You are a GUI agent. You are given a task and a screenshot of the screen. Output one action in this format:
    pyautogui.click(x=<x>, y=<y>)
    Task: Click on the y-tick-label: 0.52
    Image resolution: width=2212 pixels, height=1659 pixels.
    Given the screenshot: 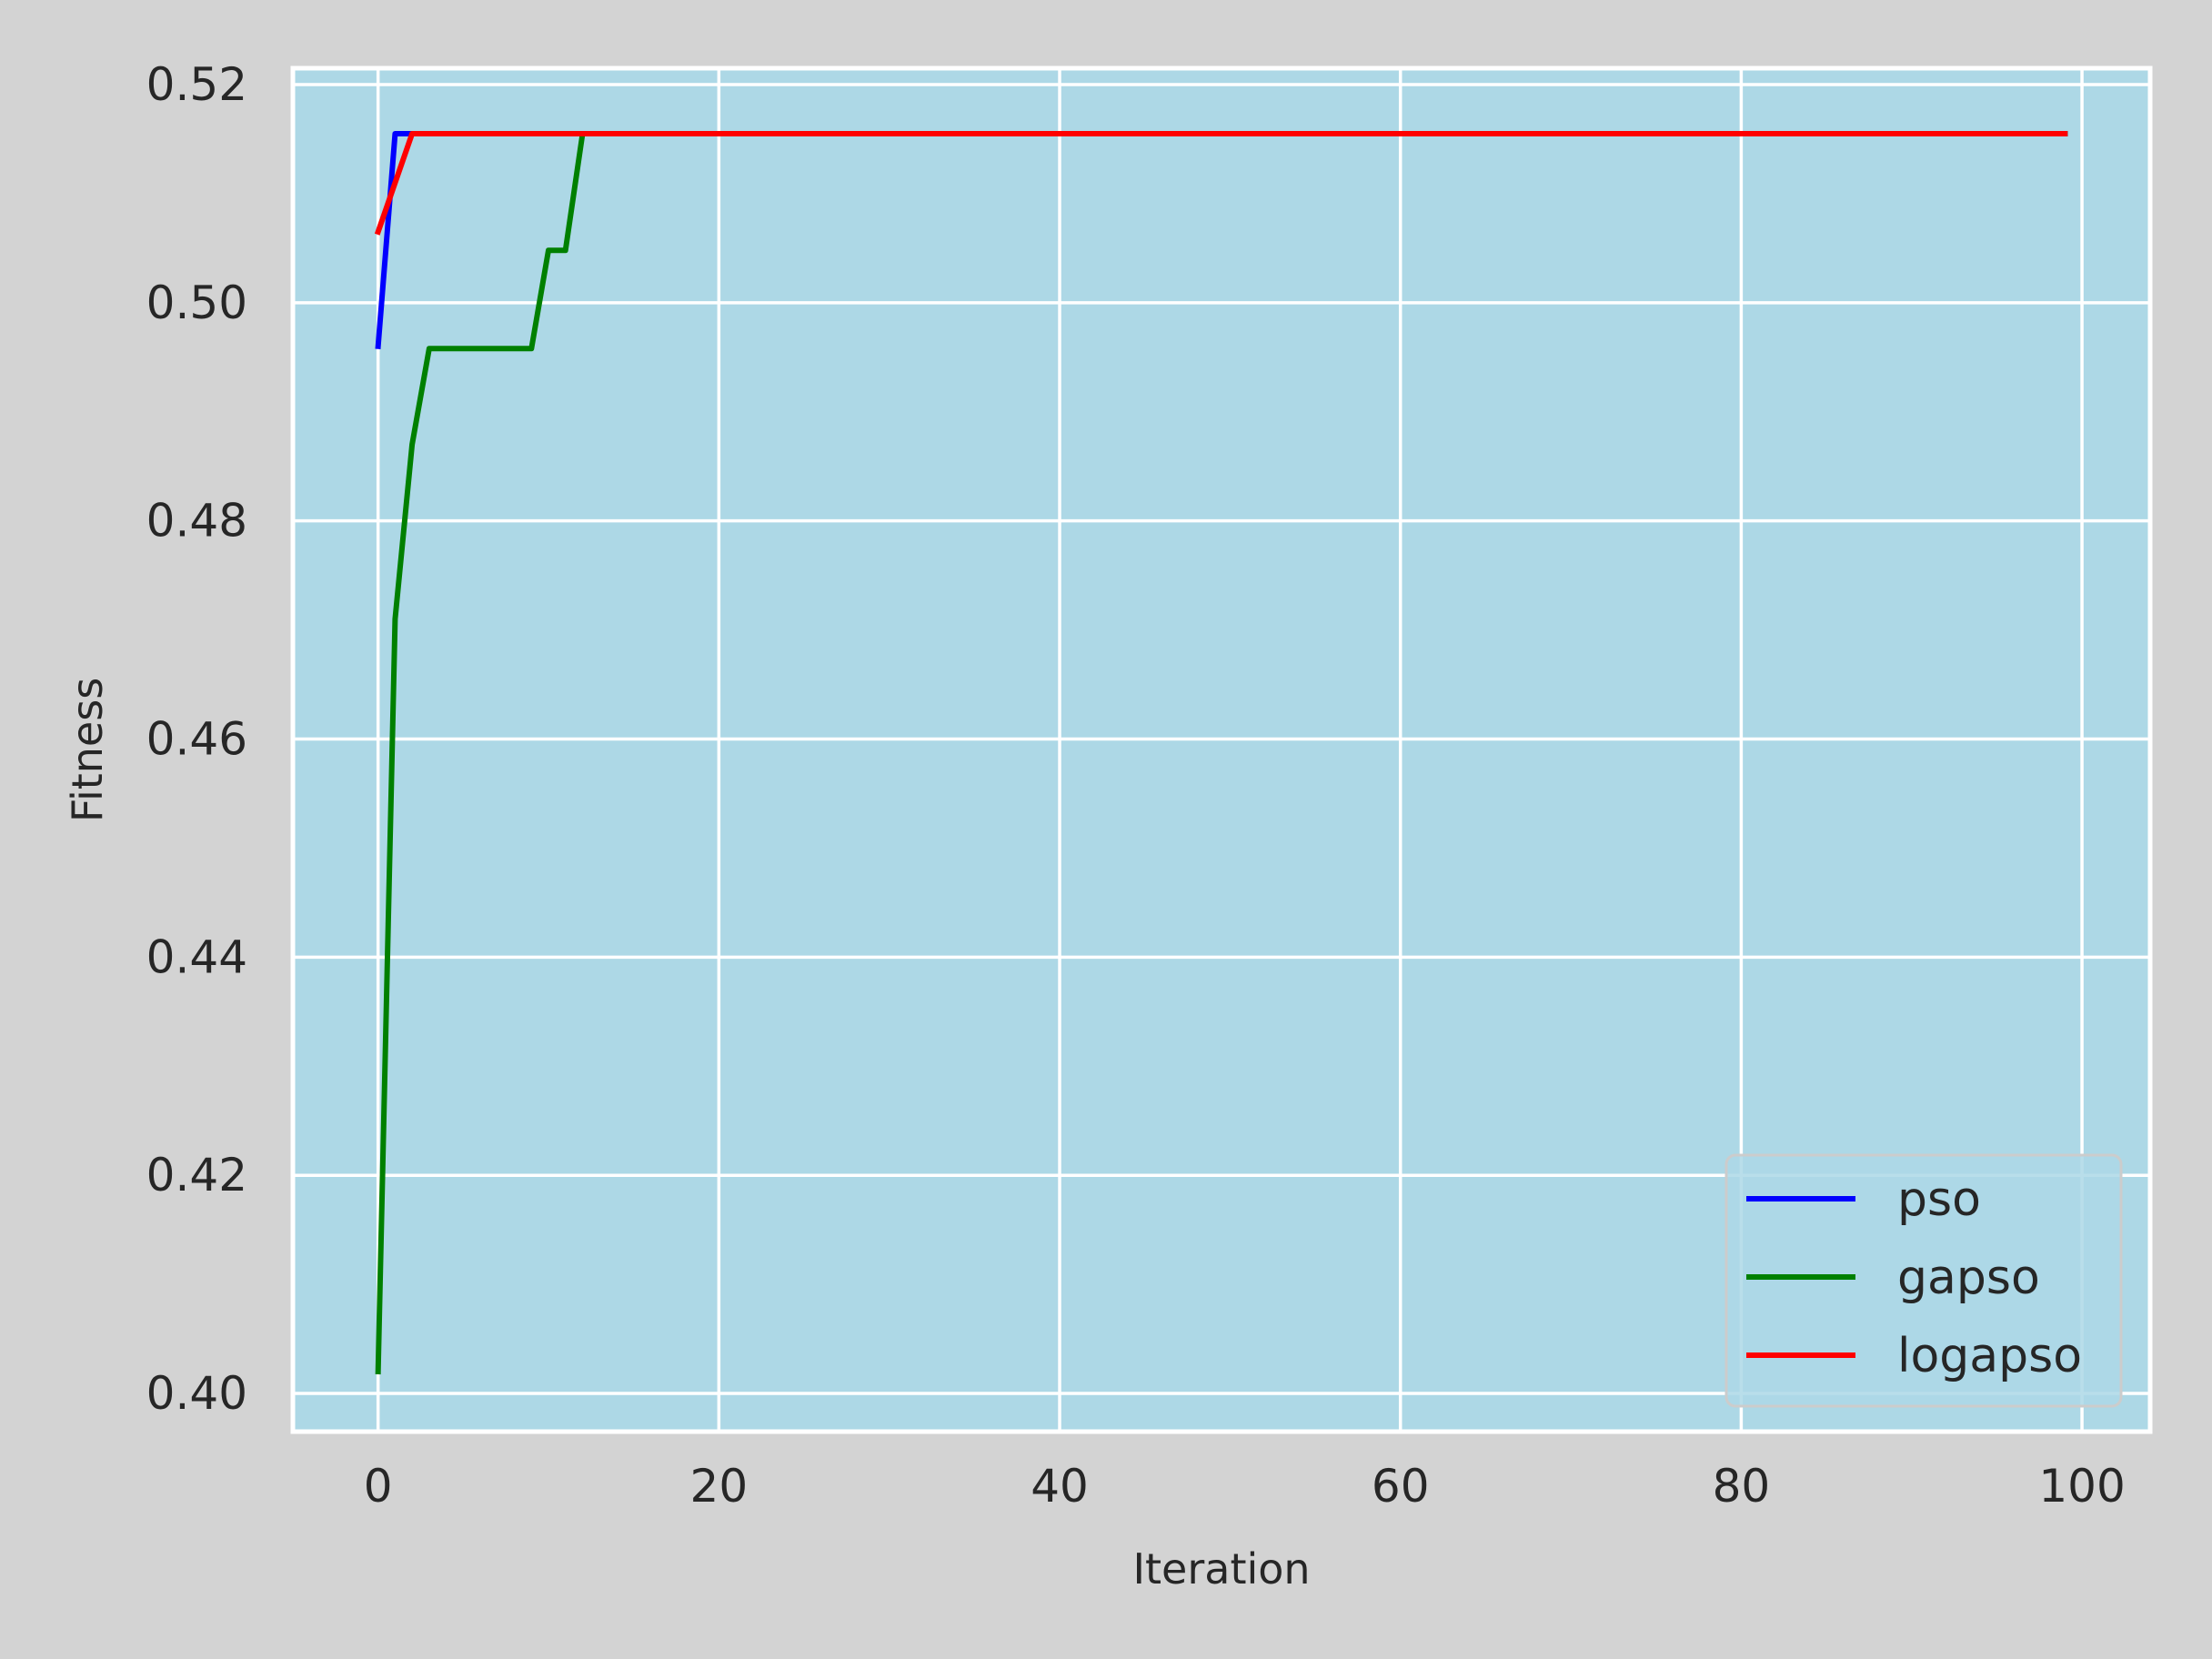 What is the action you would take?
    pyautogui.click(x=196, y=84)
    